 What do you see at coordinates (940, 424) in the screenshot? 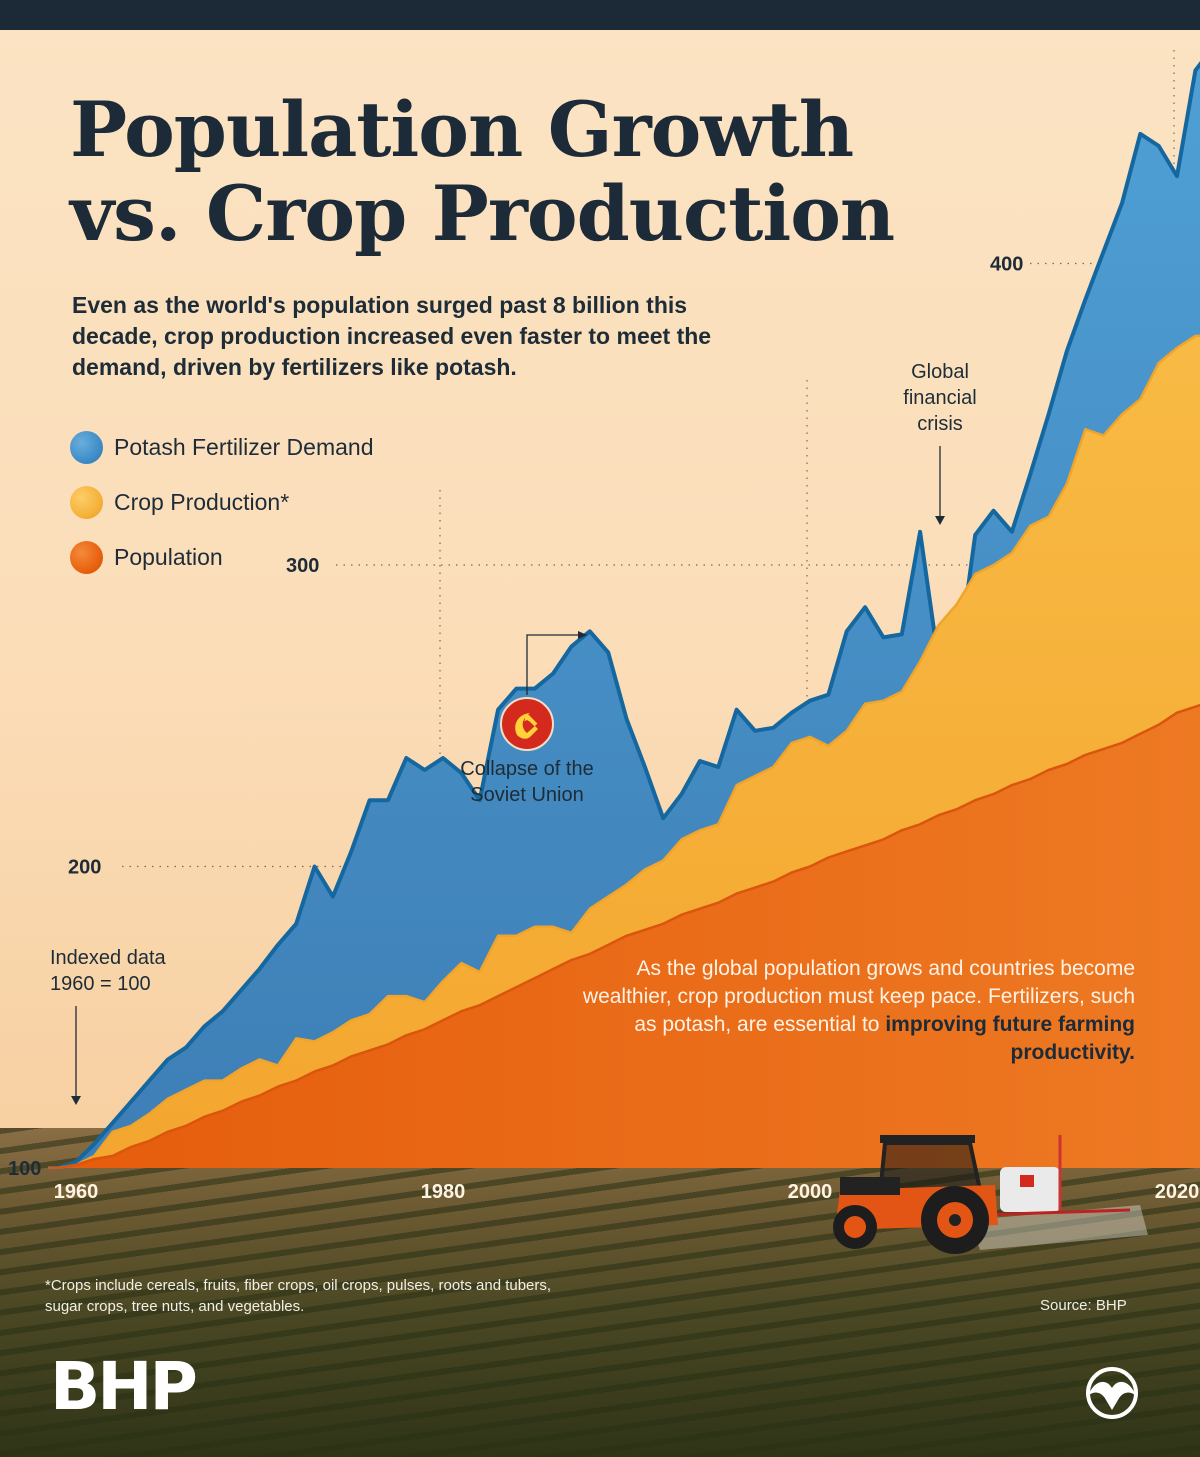
I see `crisis-label-line3: crisis` at bounding box center [940, 424].